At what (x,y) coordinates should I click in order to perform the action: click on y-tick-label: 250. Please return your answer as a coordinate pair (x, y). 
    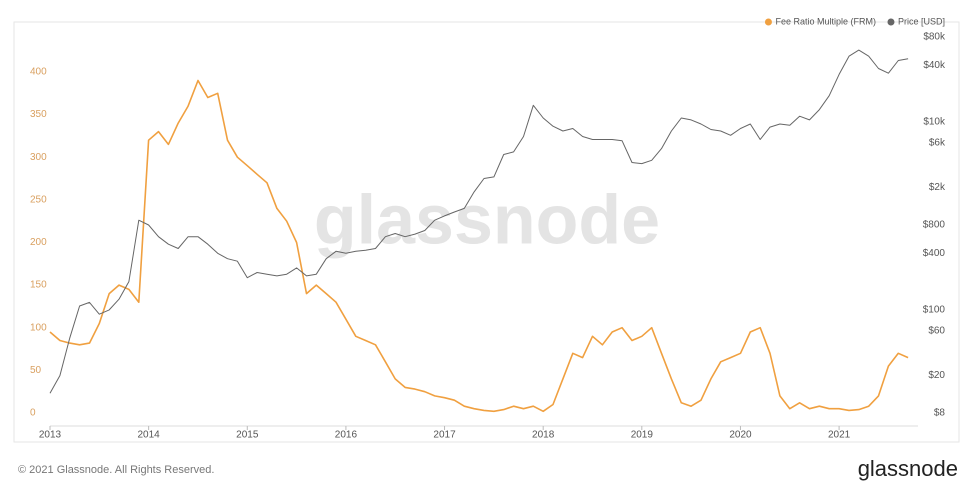
    Looking at the image, I should click on (38, 199).